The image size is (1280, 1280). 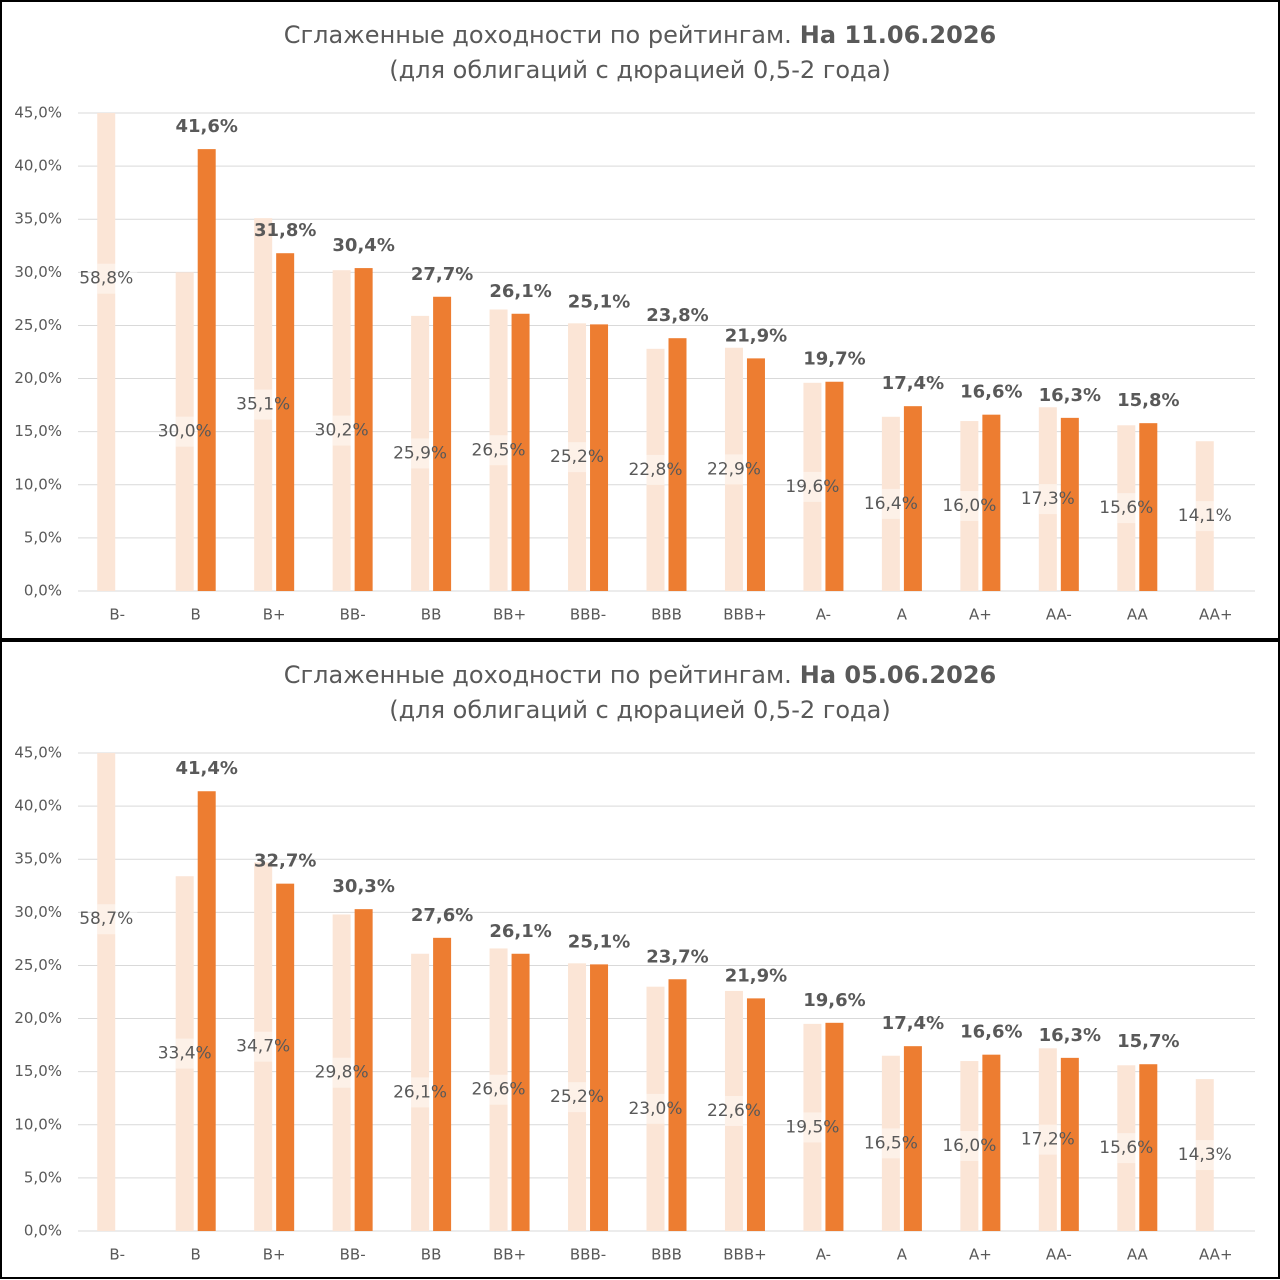 I want to click on data-label: 16,0%, so click(x=969, y=1146).